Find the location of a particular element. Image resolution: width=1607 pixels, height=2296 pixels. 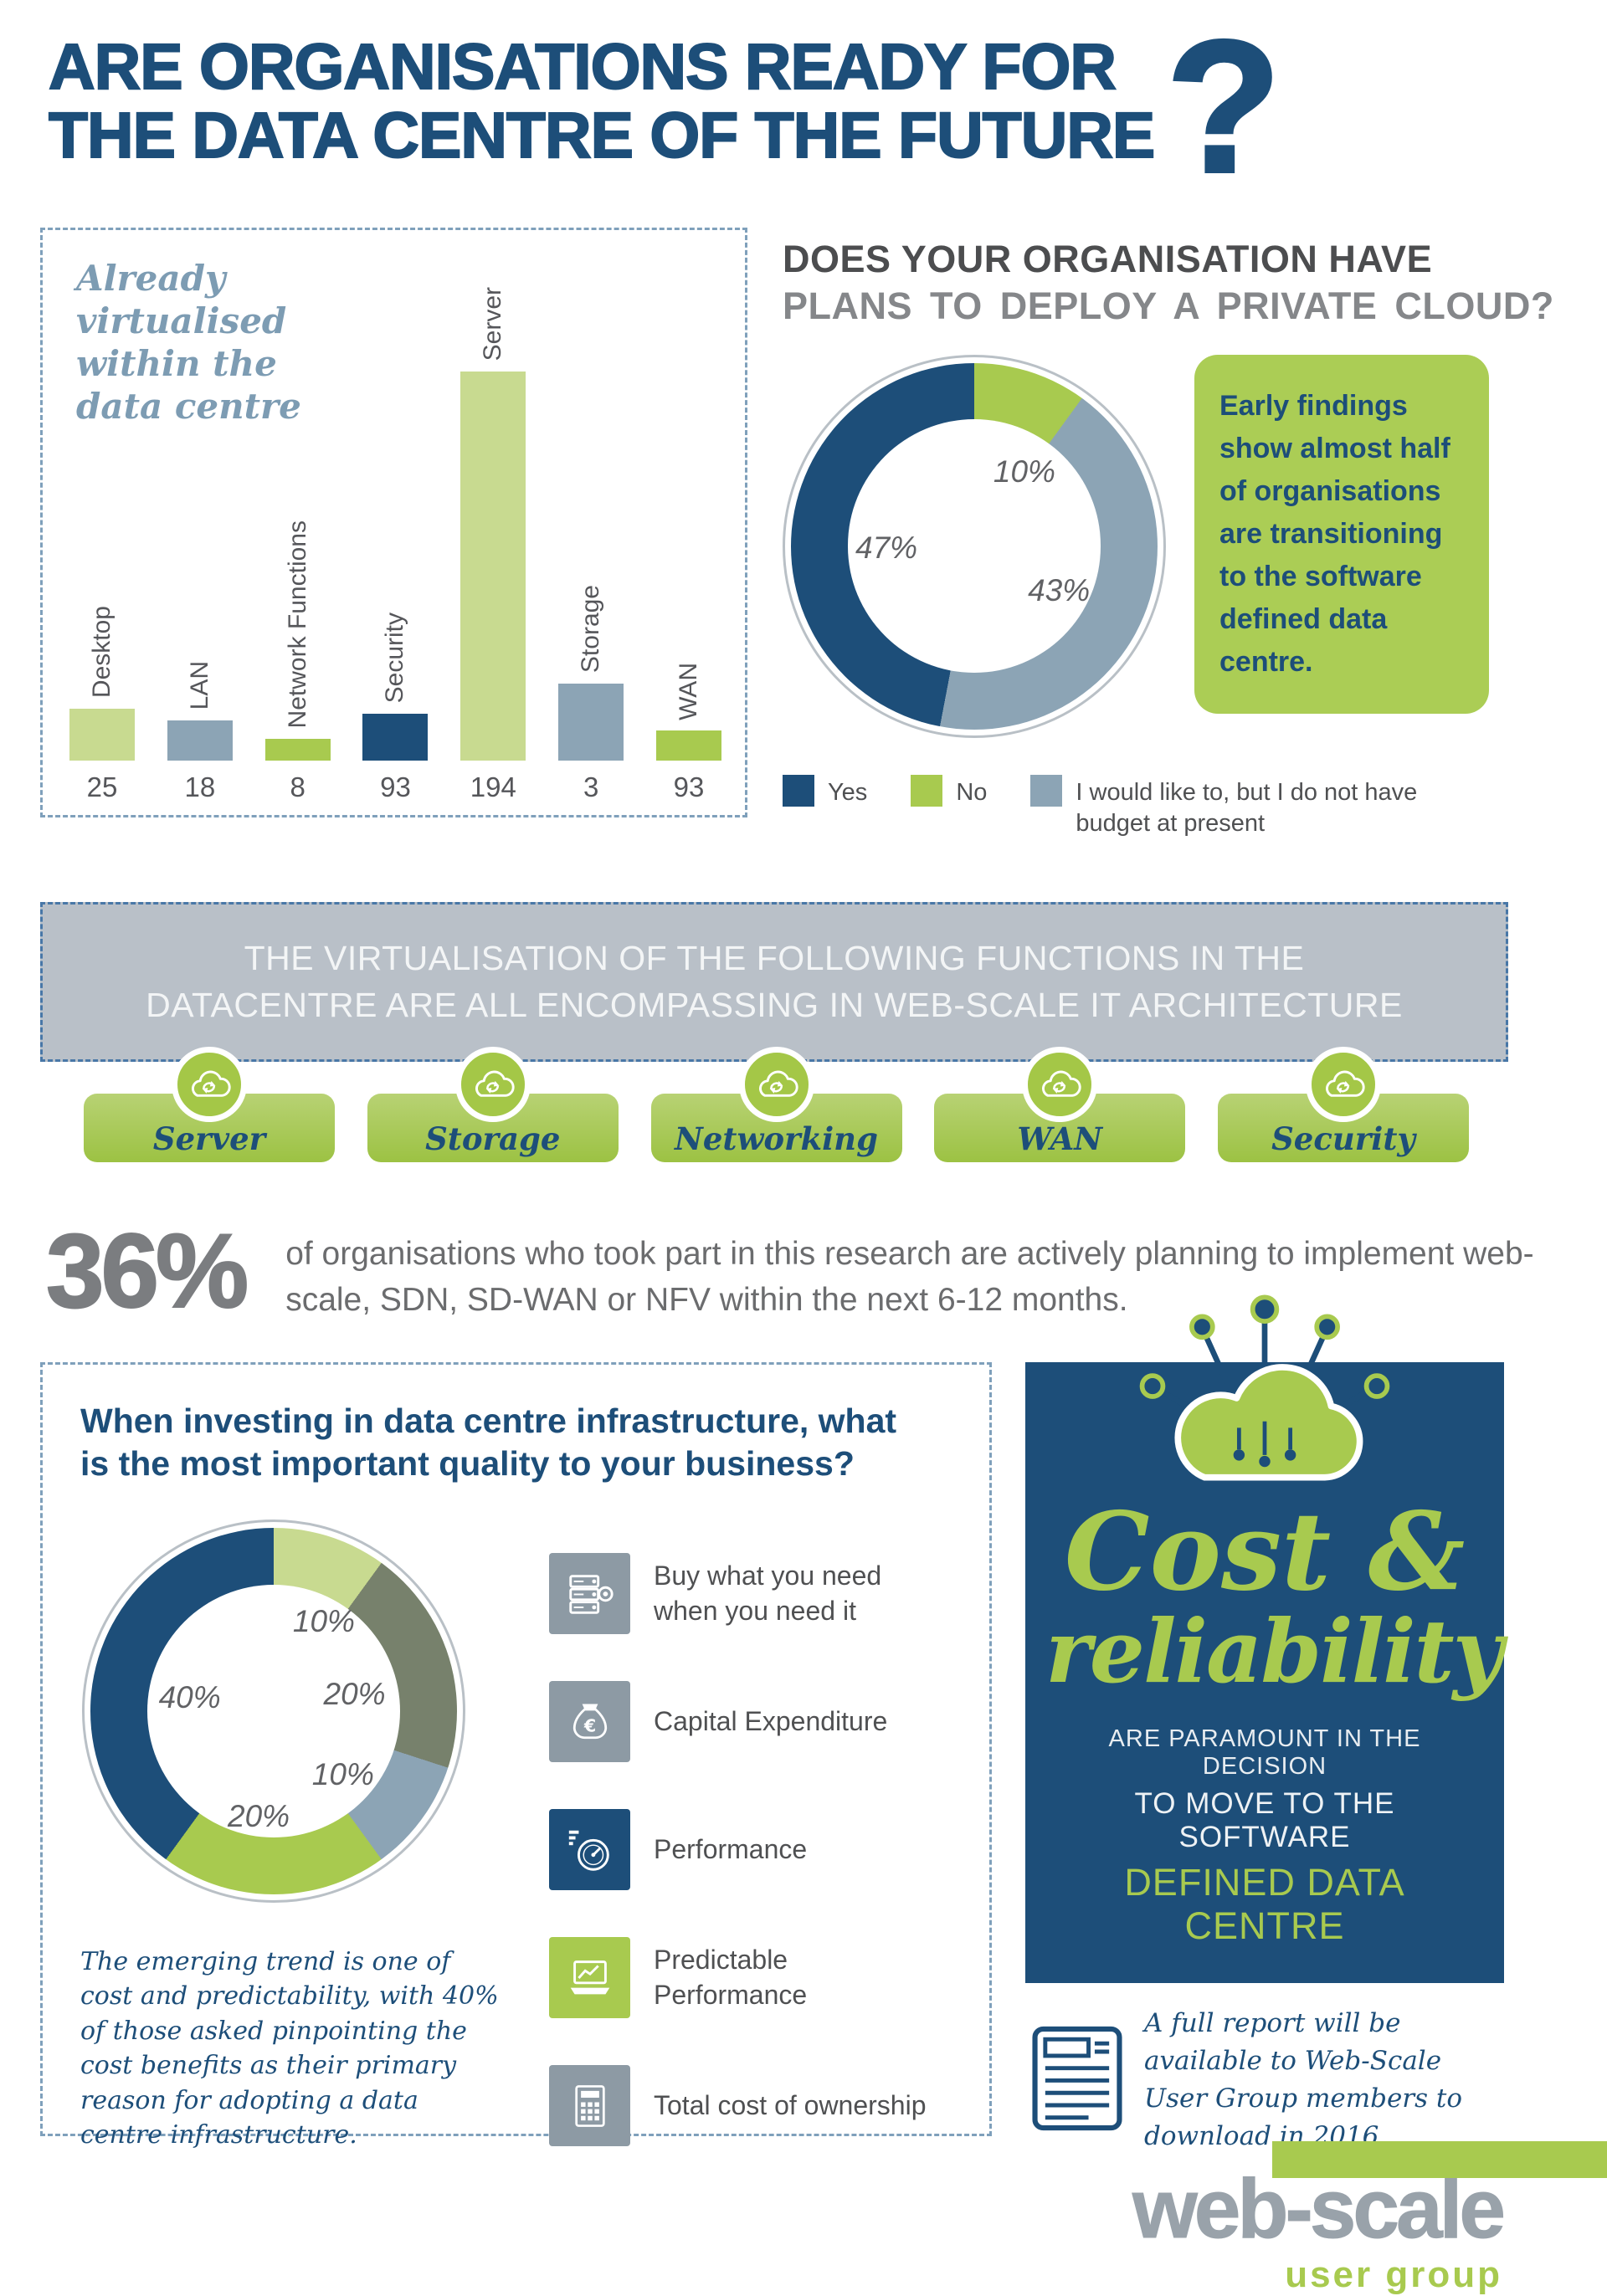

bar-category-label: Network Functions is located at coordinates (297, 624).